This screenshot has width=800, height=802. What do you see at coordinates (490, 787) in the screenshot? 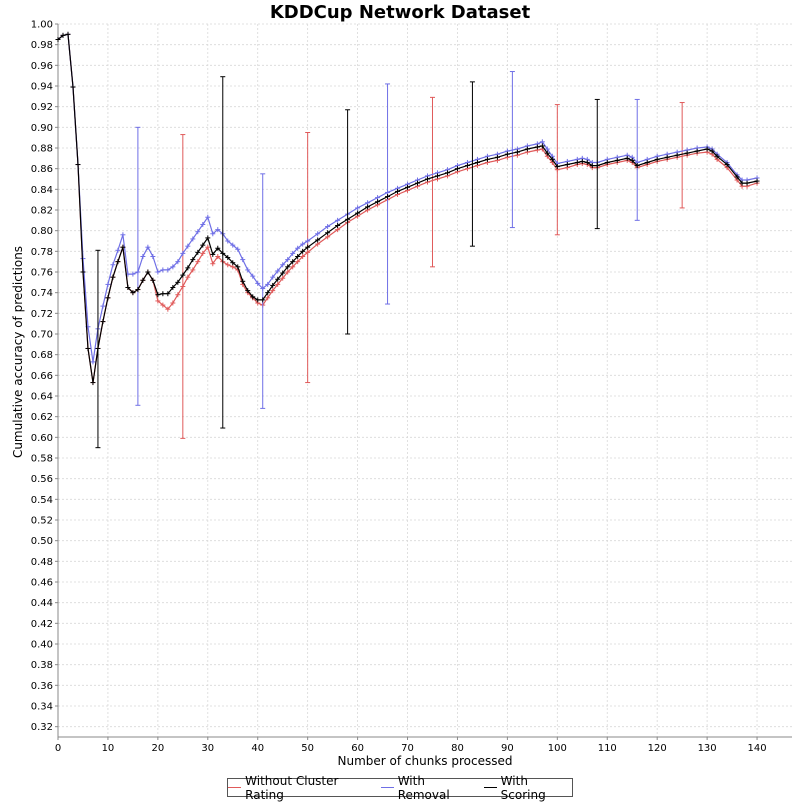
I see `legend-swatch-black` at bounding box center [490, 787].